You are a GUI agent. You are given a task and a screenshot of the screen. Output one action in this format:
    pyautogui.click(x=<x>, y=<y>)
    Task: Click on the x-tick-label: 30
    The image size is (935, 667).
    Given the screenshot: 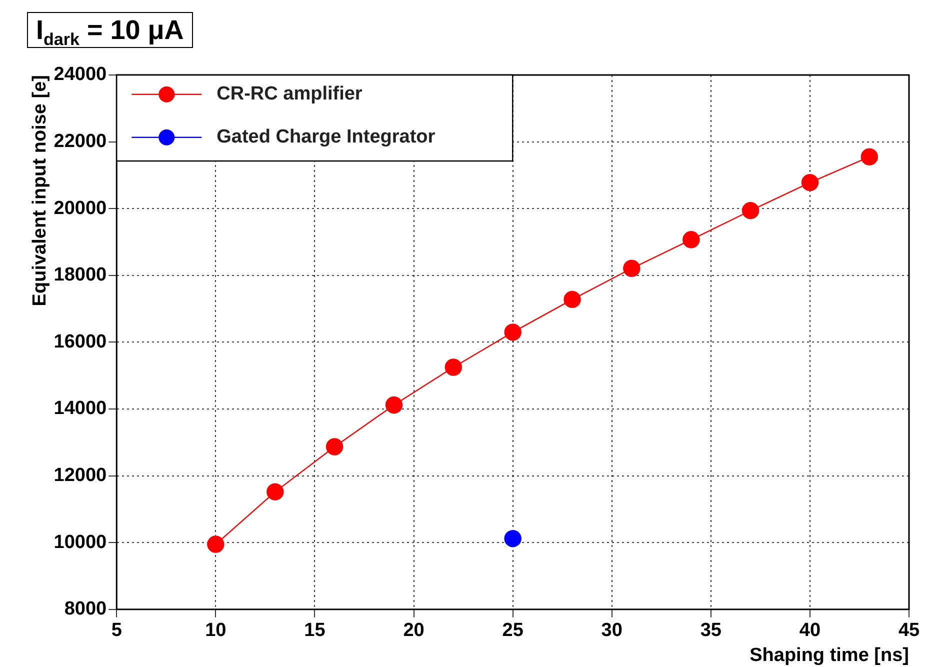 What is the action you would take?
    pyautogui.click(x=611, y=631)
    